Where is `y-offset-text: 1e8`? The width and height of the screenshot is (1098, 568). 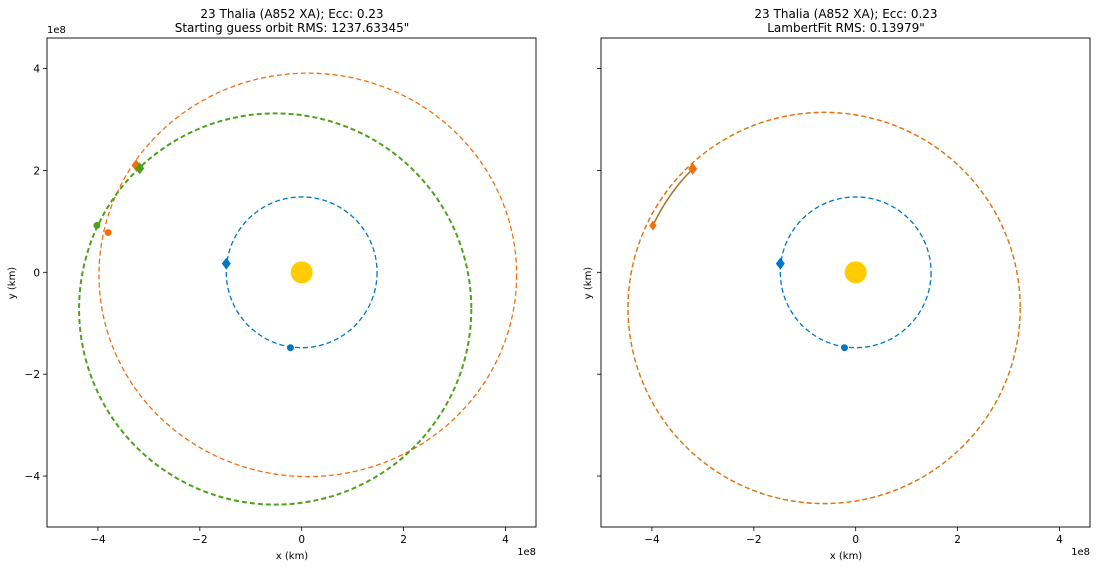 y-offset-text: 1e8 is located at coordinates (56, 30).